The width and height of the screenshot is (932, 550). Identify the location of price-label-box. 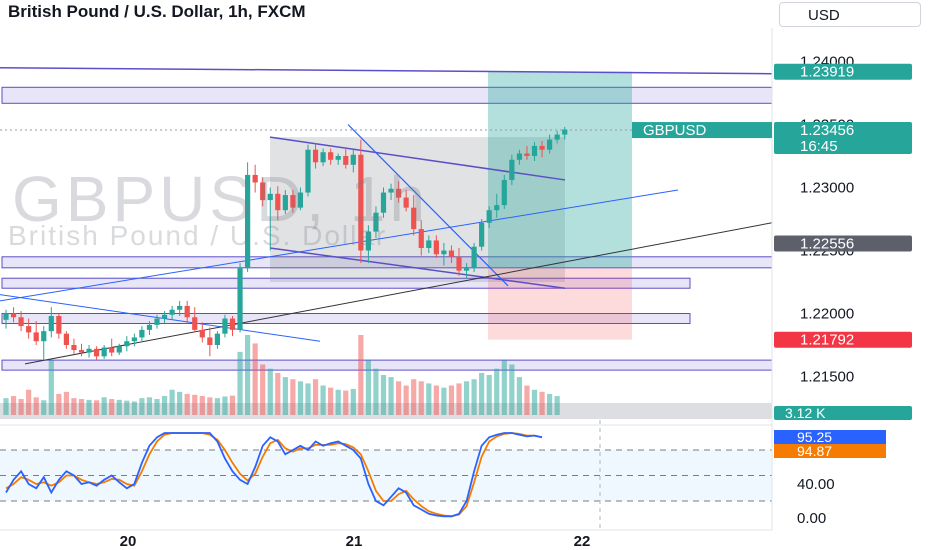
(843, 243).